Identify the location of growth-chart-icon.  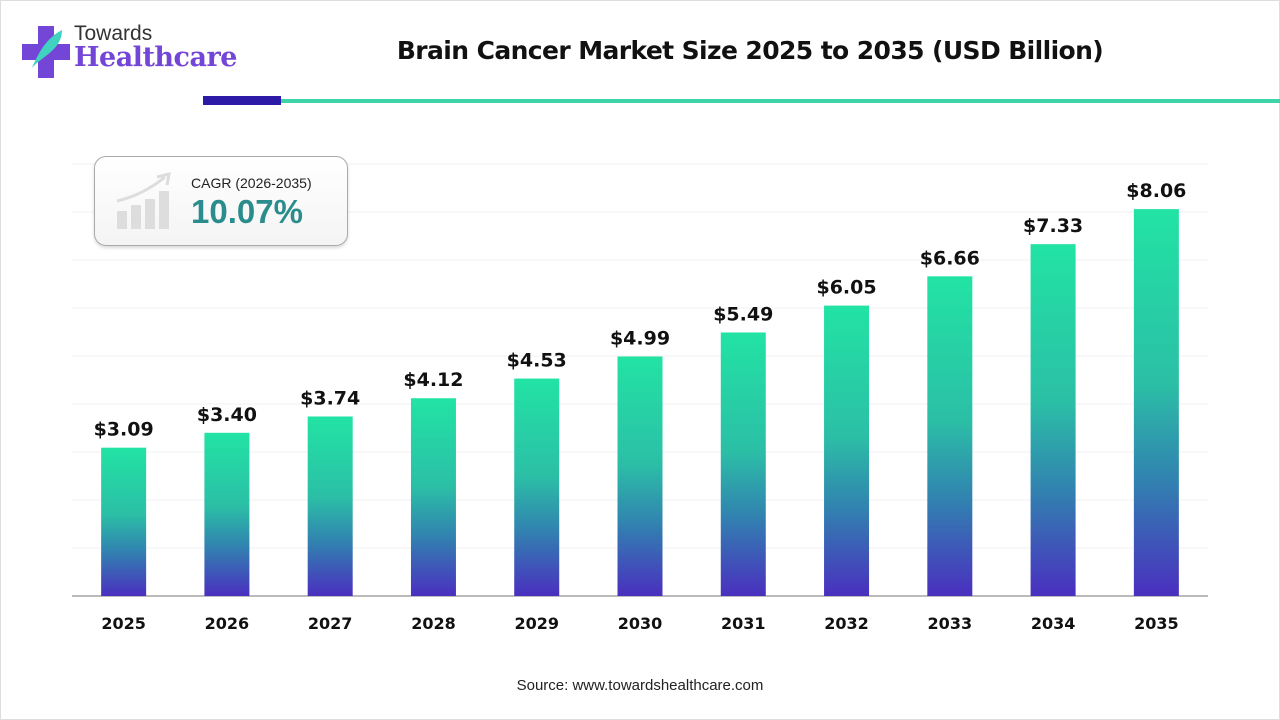
(143, 200).